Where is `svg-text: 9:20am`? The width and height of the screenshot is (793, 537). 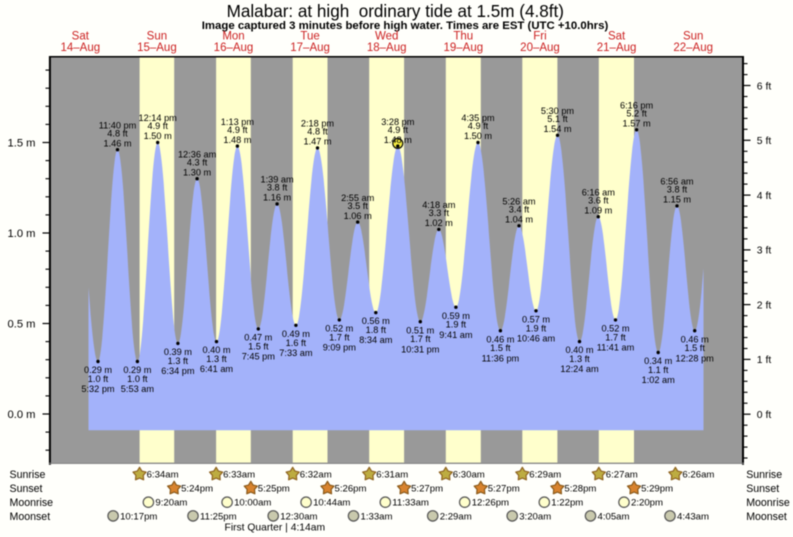 svg-text: 9:20am is located at coordinates (171, 503).